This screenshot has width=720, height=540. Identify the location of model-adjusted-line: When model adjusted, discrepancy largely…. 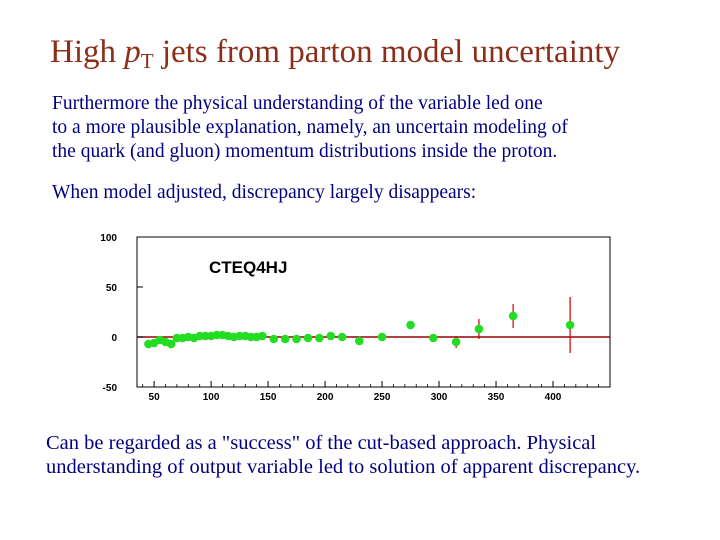
(264, 192).